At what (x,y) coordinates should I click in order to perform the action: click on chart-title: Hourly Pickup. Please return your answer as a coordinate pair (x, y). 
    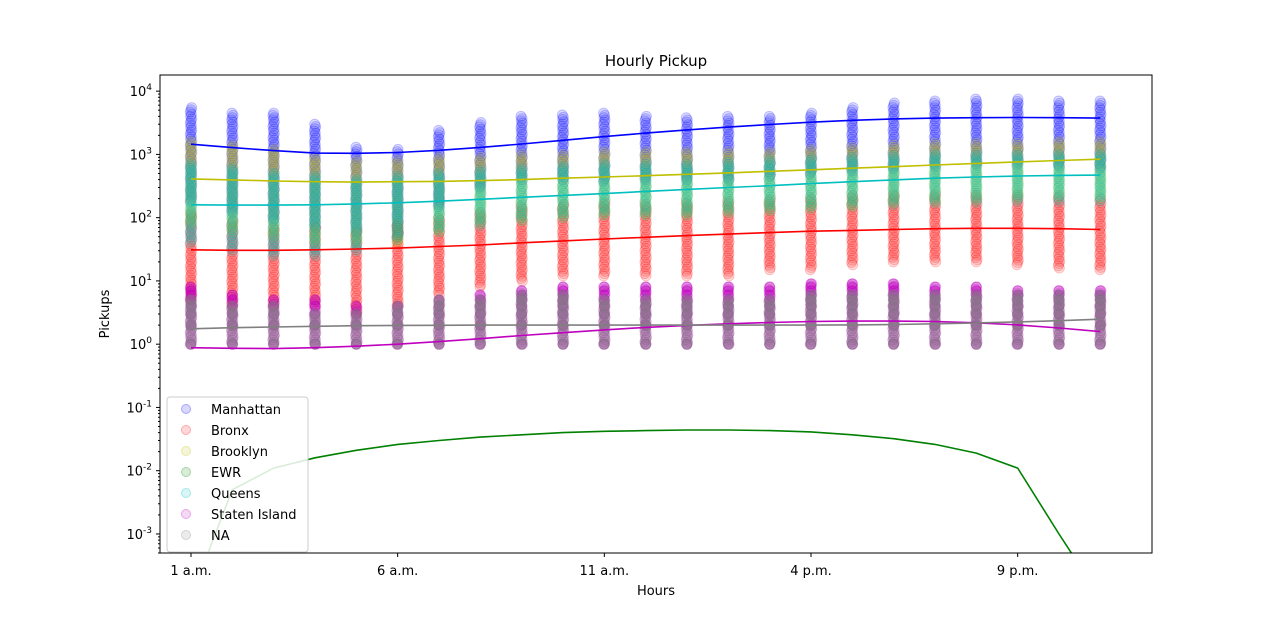
    Looking at the image, I should click on (656, 61).